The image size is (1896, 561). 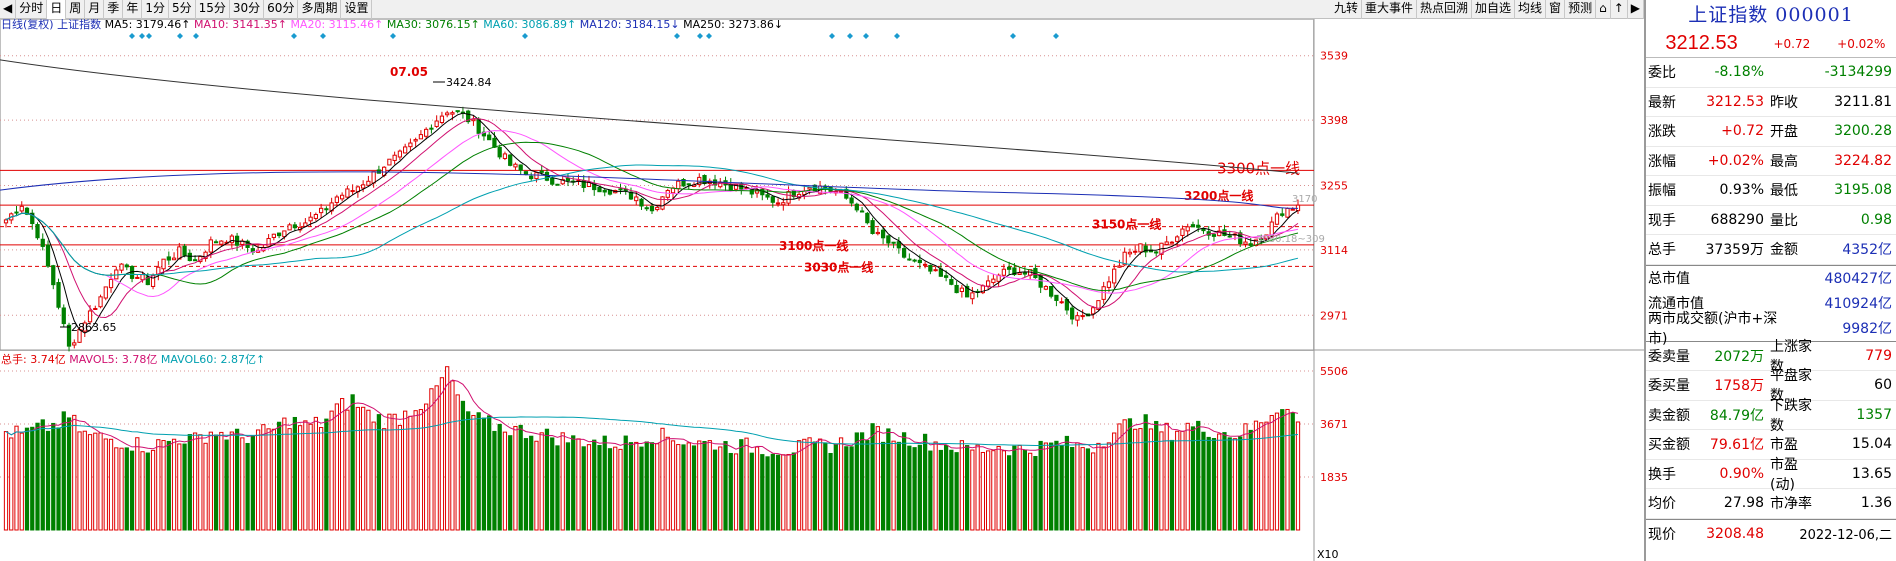 I want to click on toolbar-right-group: 九转 重大事件 热点回溯 加自选 均线窗预测 ⌂ ↑ ▶, so click(x=1487, y=9).